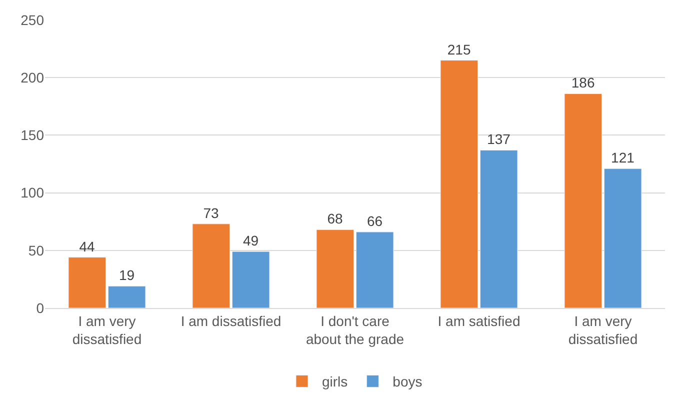 The height and width of the screenshot is (409, 680). I want to click on data-label: 215, so click(459, 49).